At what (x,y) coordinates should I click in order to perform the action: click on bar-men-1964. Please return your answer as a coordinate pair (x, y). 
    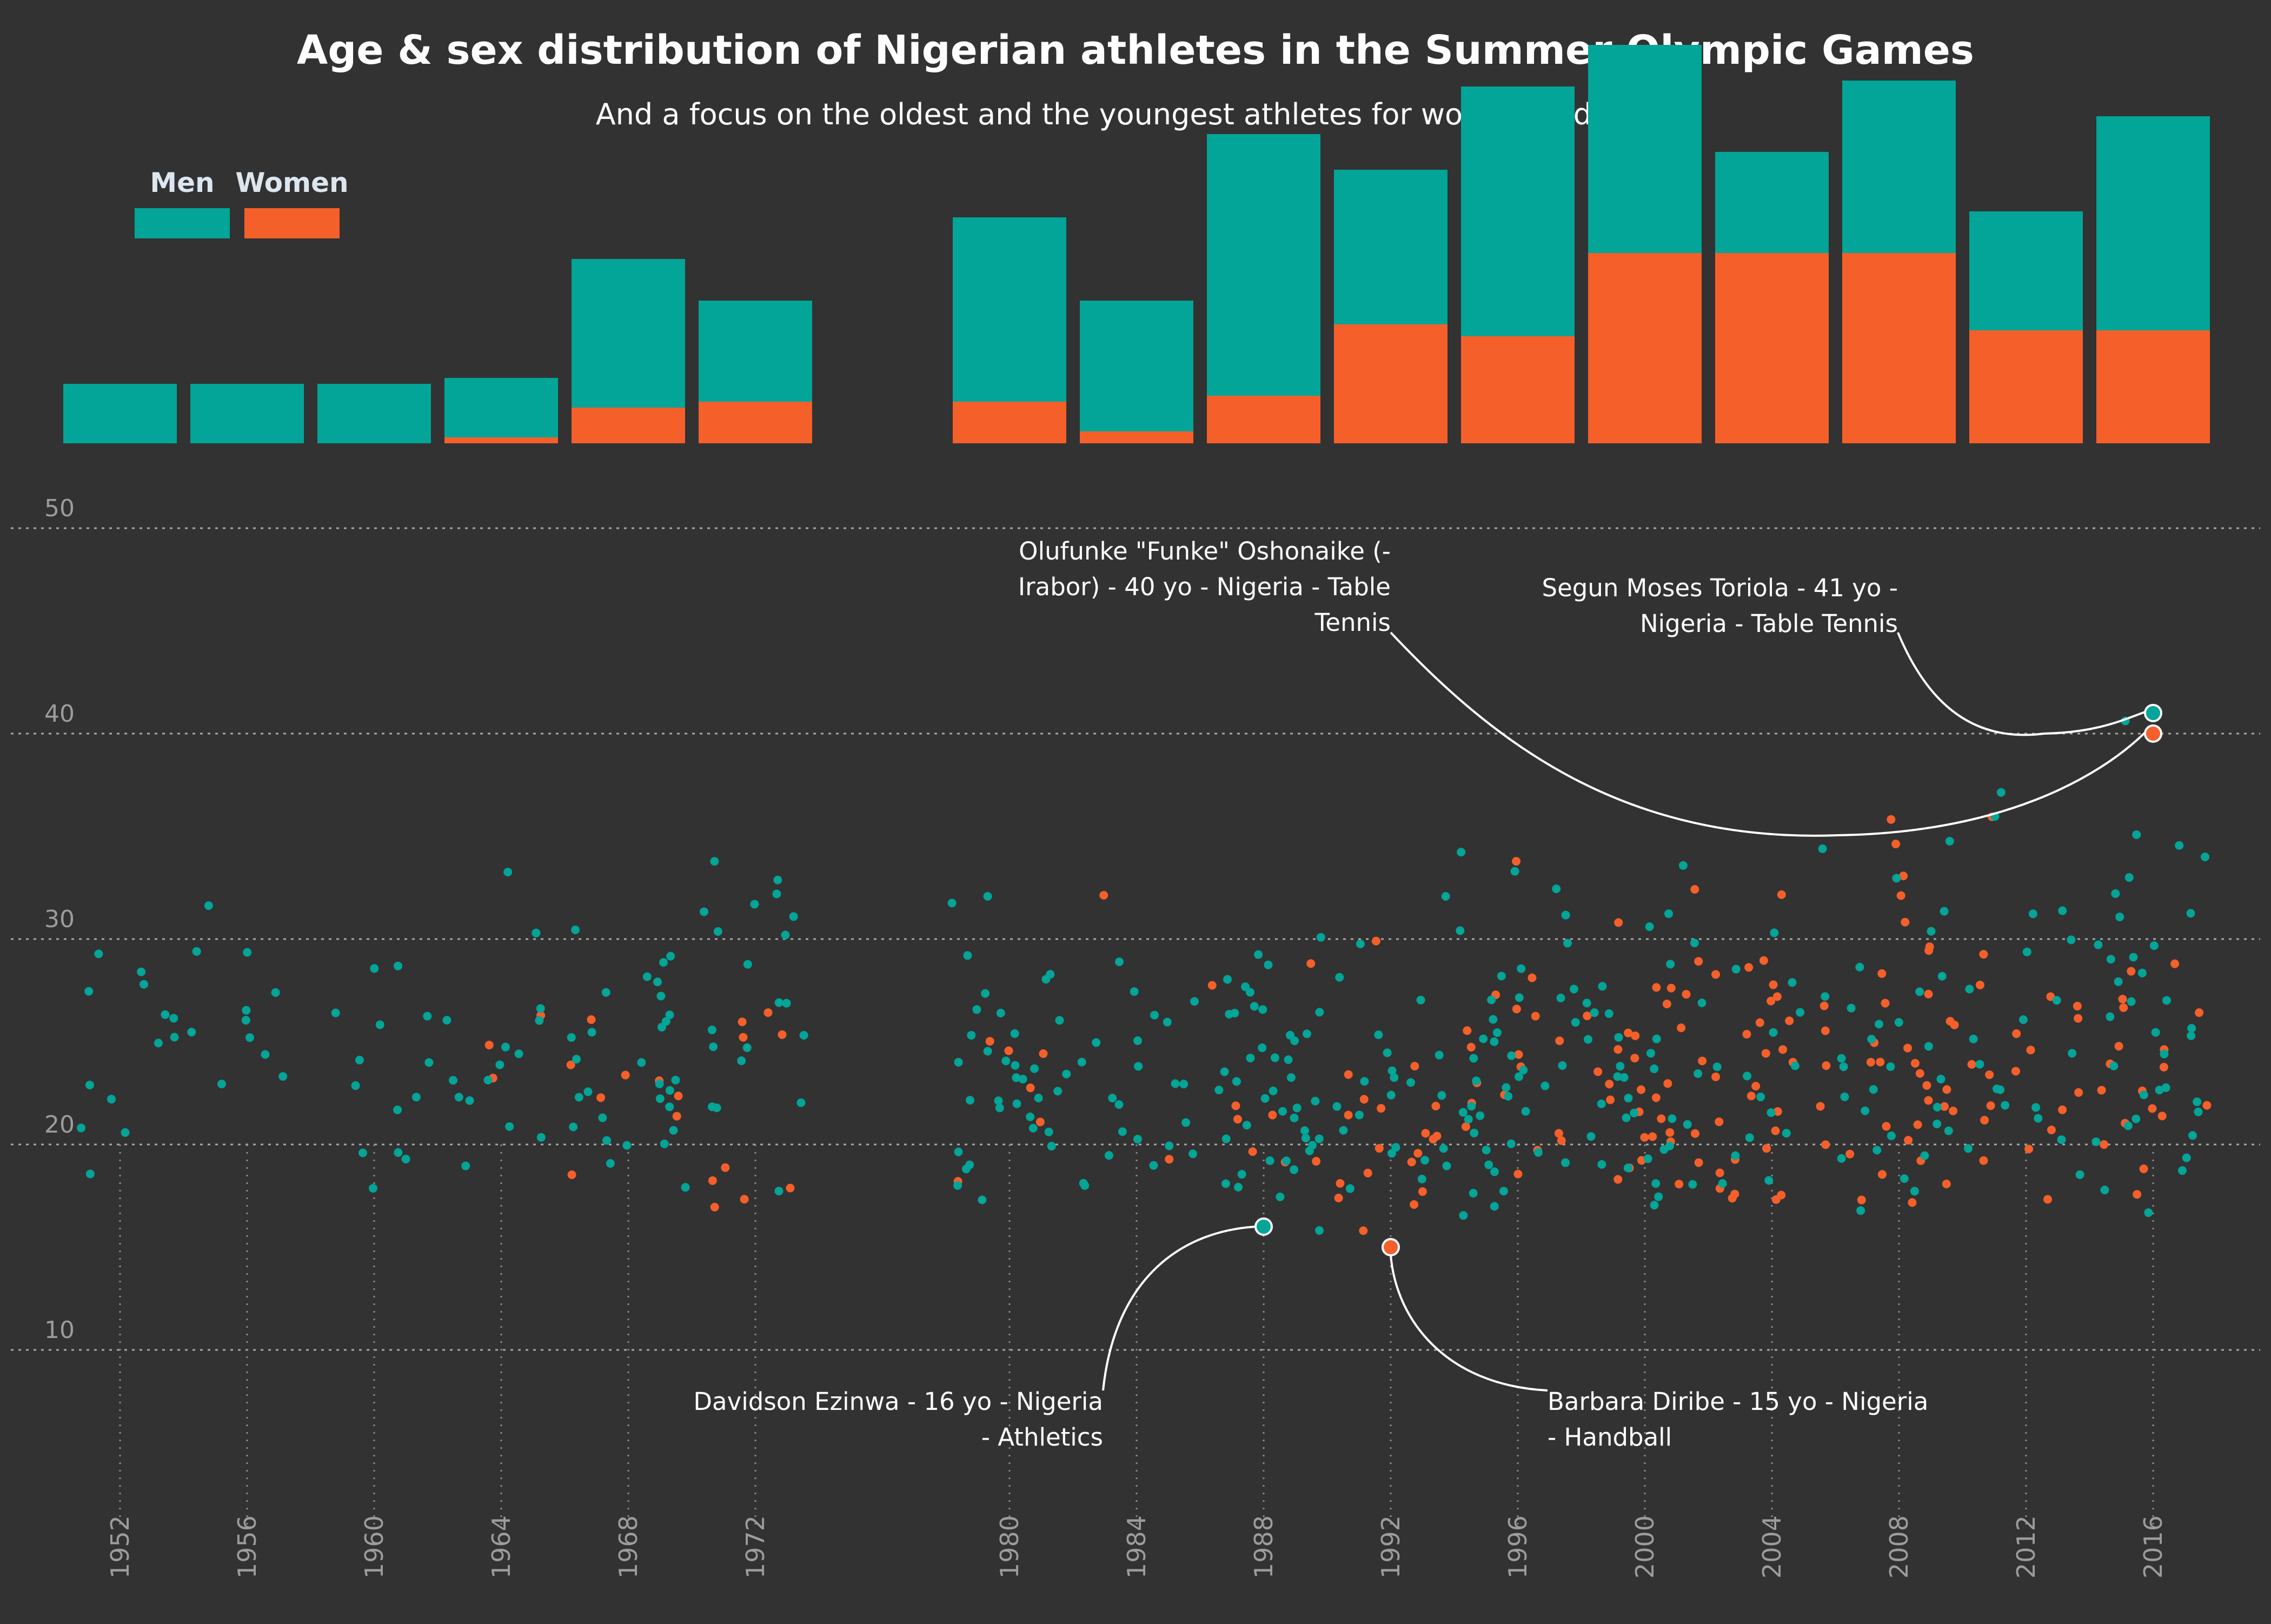
    Looking at the image, I should click on (501, 407).